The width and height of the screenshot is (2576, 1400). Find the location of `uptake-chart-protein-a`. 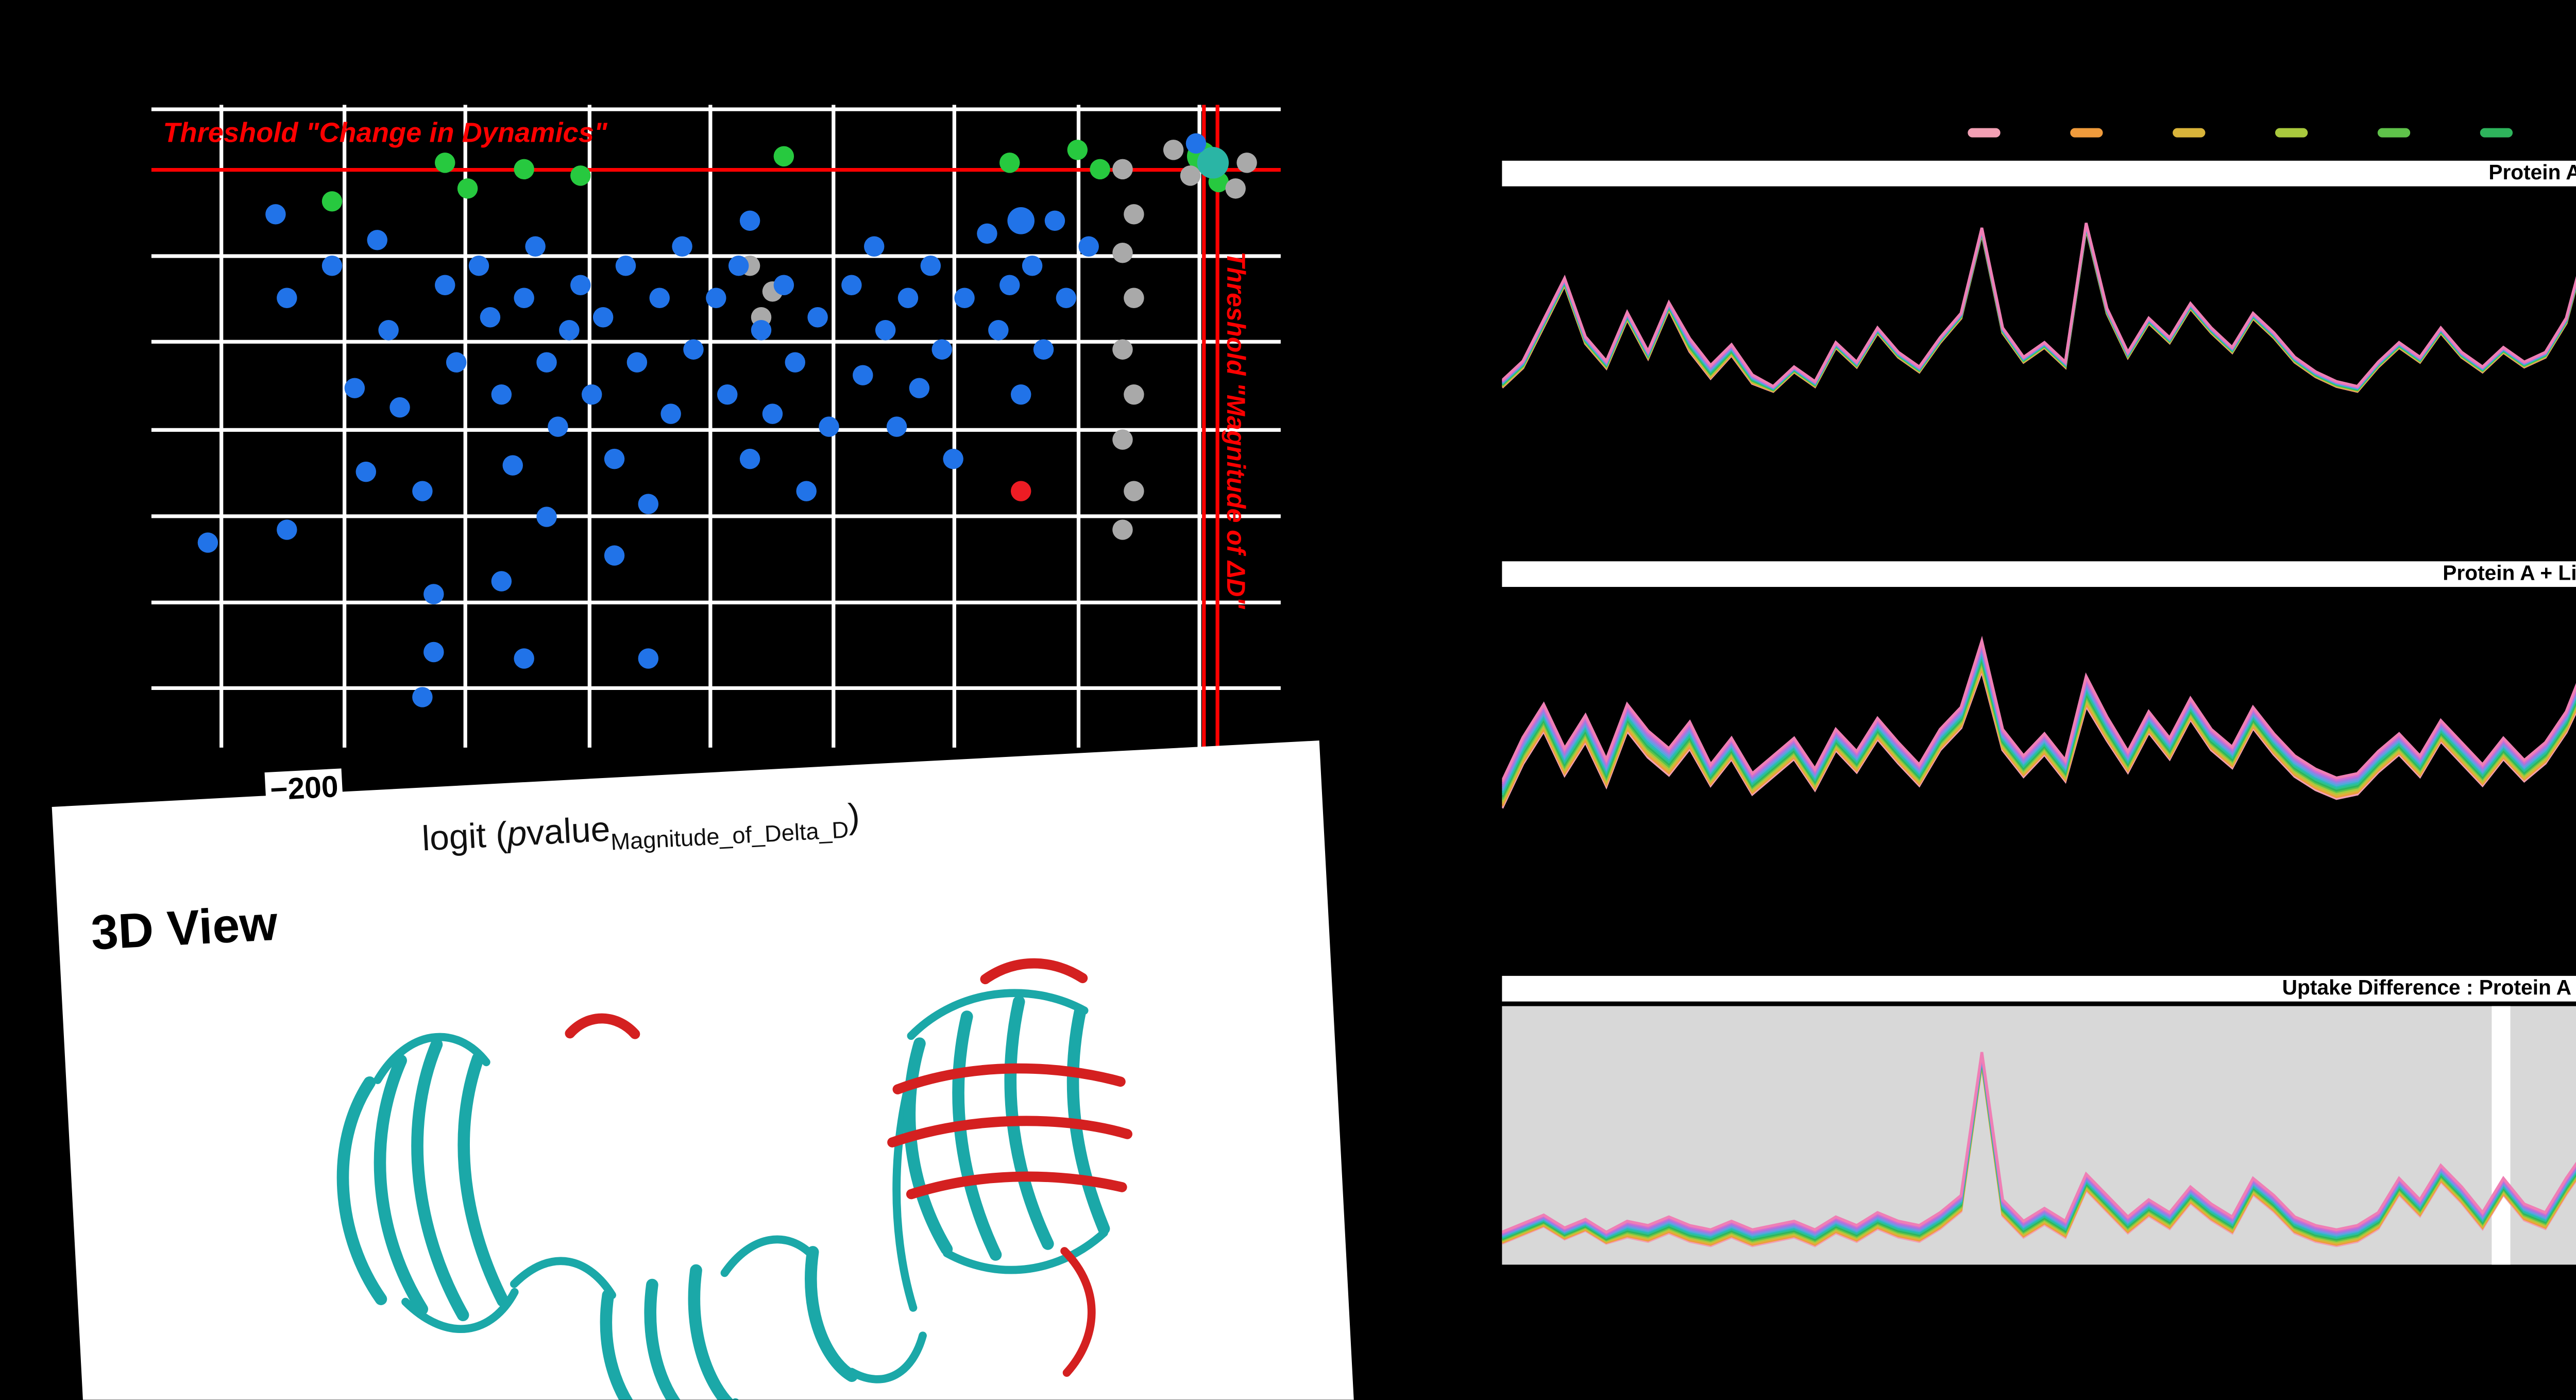

uptake-chart-protein-a is located at coordinates (2039, 367).